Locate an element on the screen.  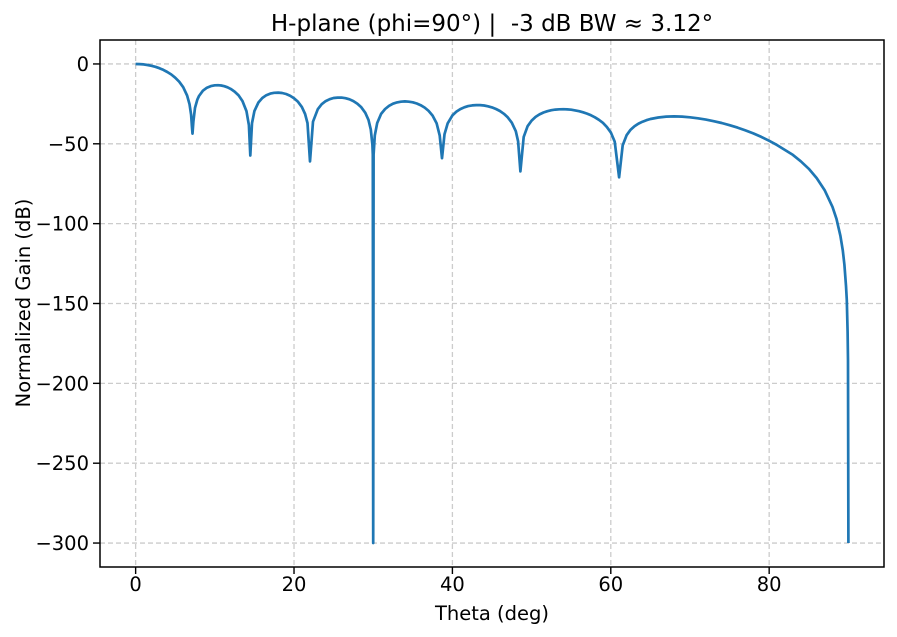
x-tick-label: 40 is located at coordinates (452, 584).